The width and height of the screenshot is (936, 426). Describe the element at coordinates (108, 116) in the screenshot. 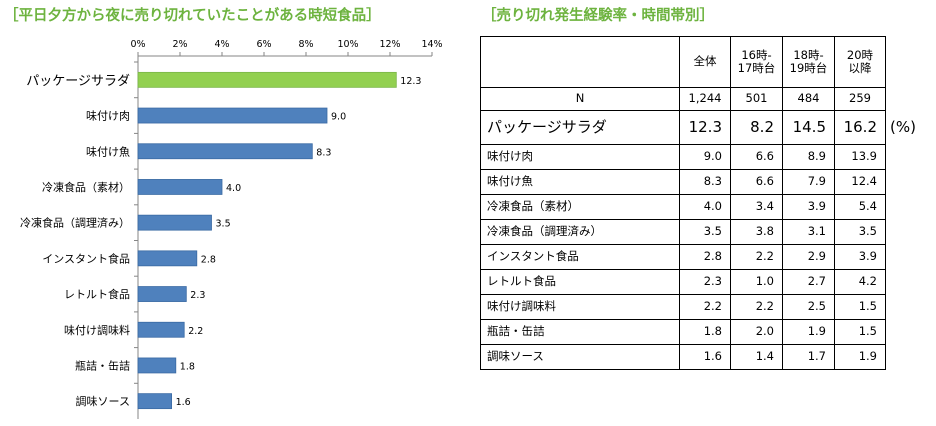

I see `category-label: 味付け肉` at that location.